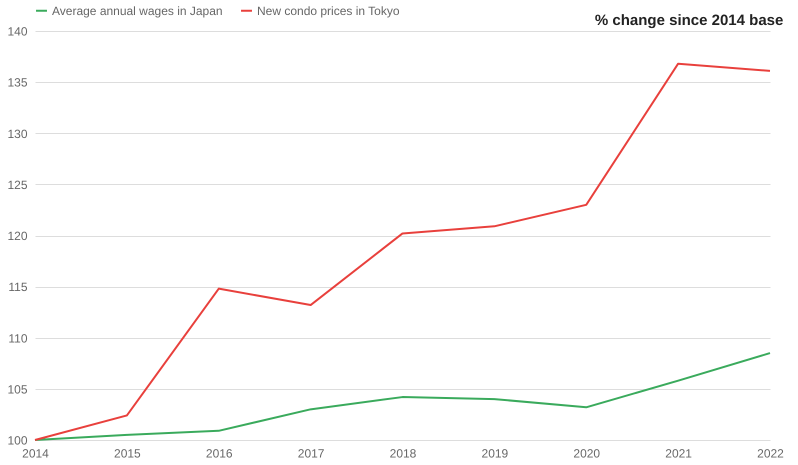  I want to click on x-tick-label: 2019, so click(495, 453).